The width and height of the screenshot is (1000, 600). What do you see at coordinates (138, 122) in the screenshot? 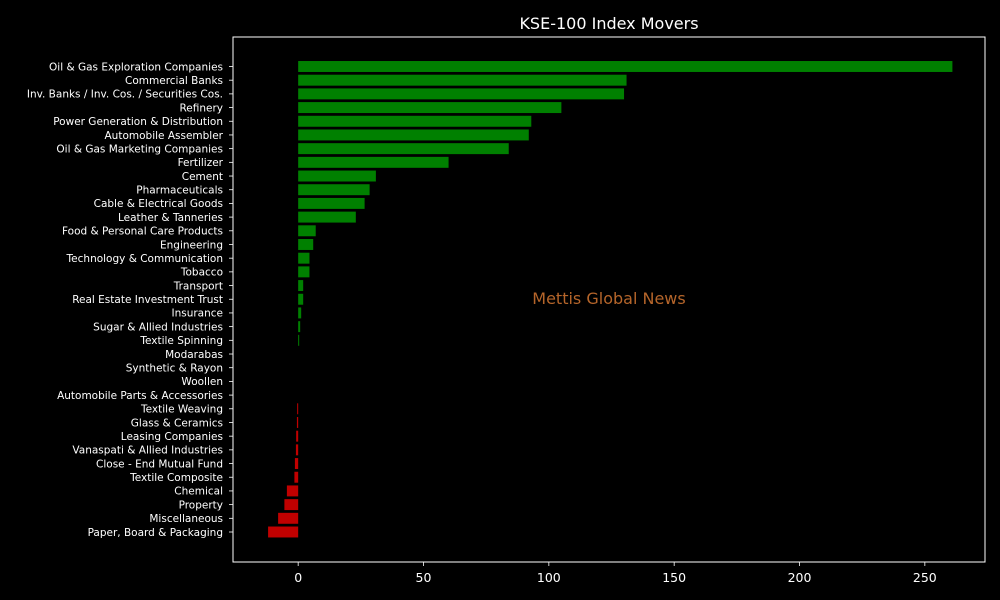
I see `category-label: Power Generation & Distribution` at bounding box center [138, 122].